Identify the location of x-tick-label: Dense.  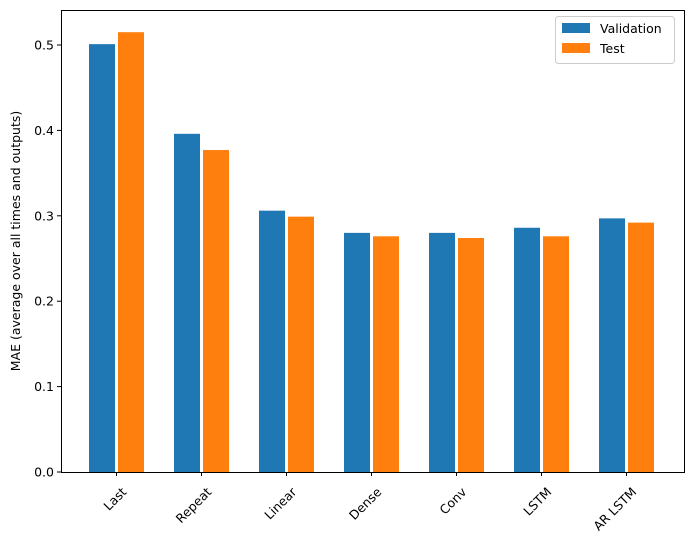
(365, 503).